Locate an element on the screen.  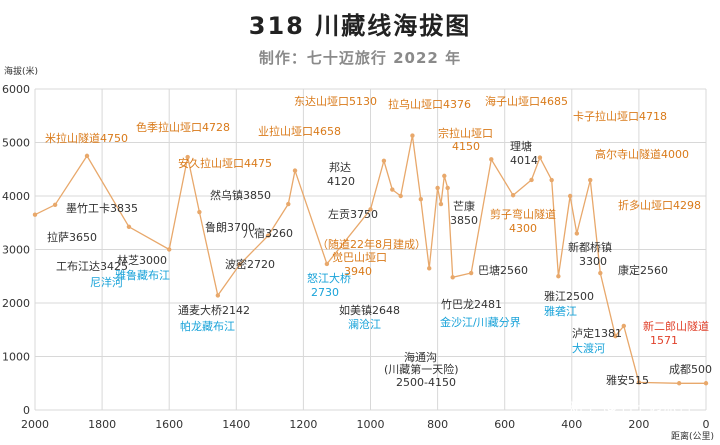
place-label-town: 康定2560 is located at coordinates (643, 270).